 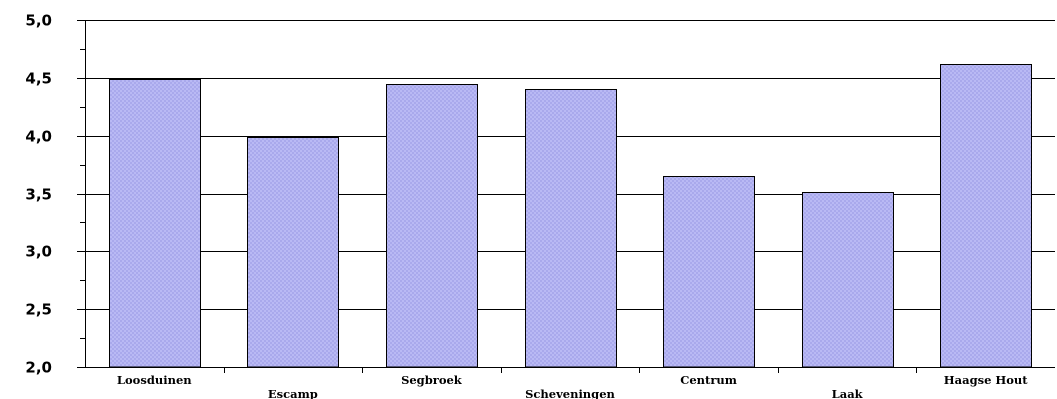 What do you see at coordinates (432, 380) in the screenshot?
I see `x-tick-label: Segbroek` at bounding box center [432, 380].